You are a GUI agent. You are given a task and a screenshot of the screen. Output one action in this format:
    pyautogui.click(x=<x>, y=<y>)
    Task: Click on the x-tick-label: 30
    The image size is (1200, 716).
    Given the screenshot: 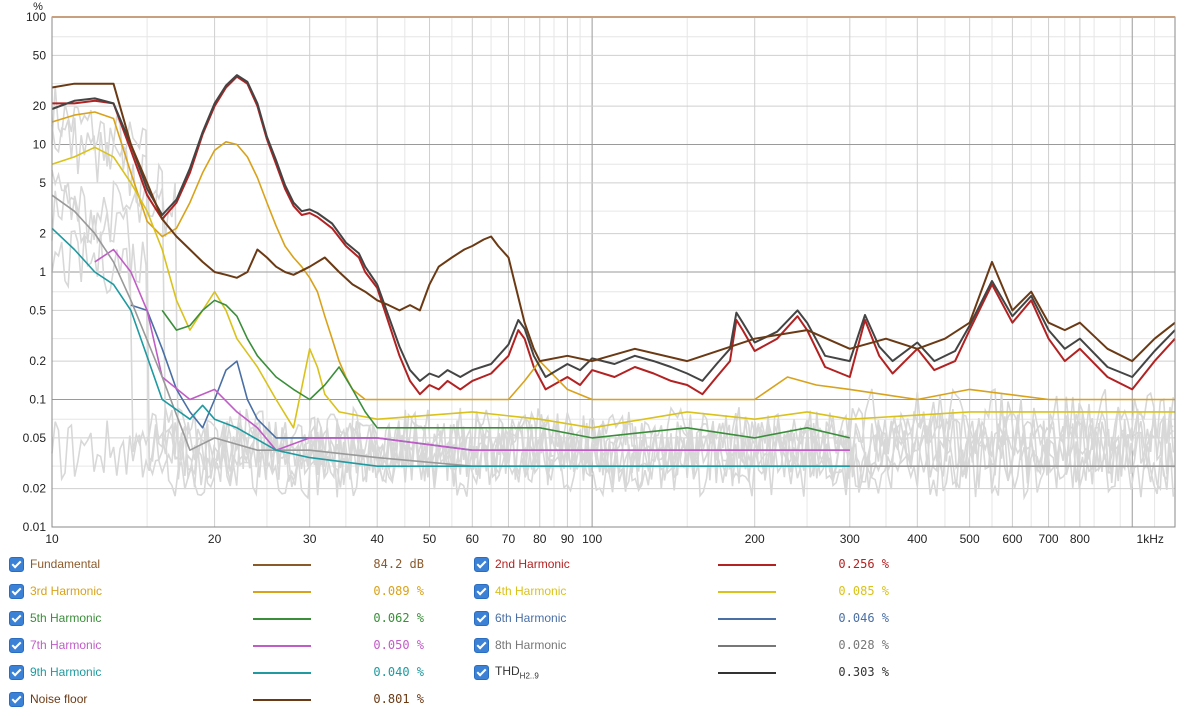 What is the action you would take?
    pyautogui.click(x=310, y=539)
    